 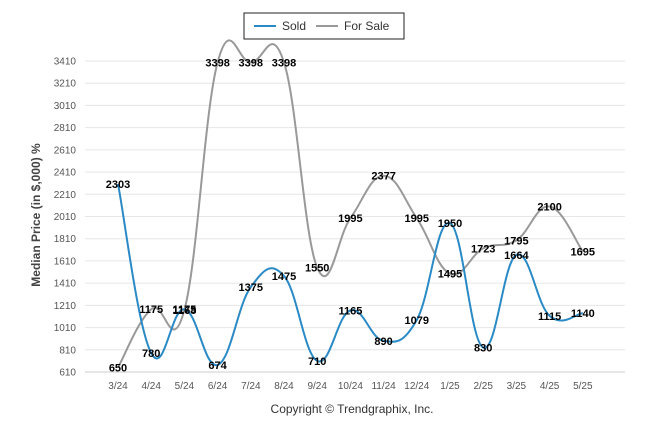 I want to click on data-label-sold: 1175, so click(x=184, y=310).